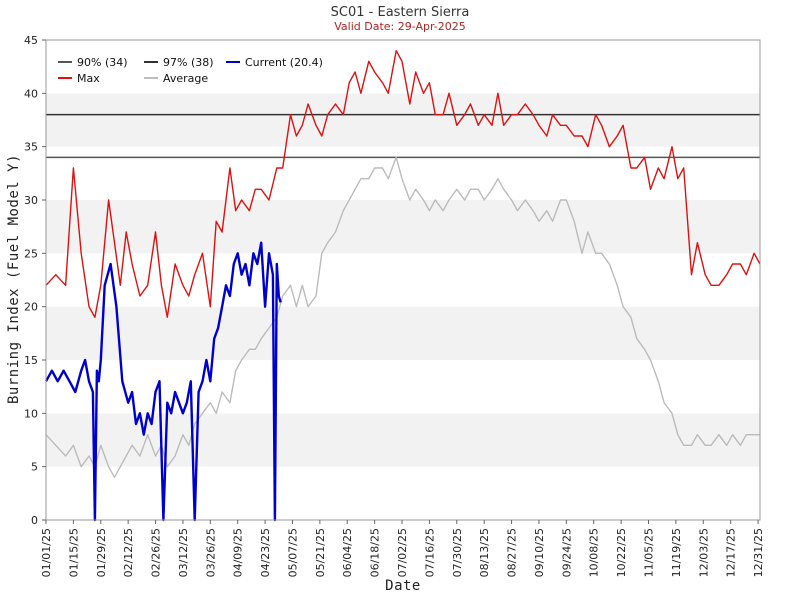  I want to click on x-tick-label: 12/03/25, so click(703, 552).